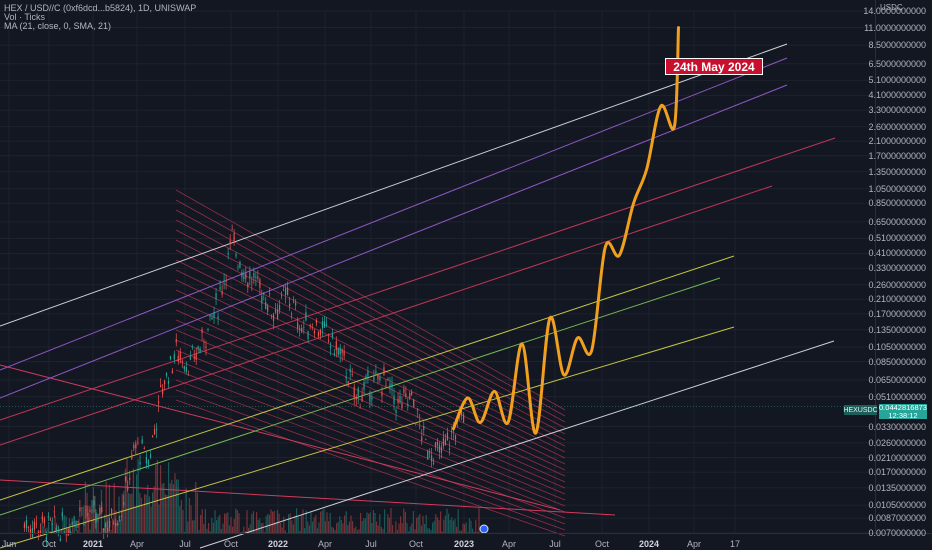 This screenshot has height=550, width=932. I want to click on price-tick-label: 0.4100000000, so click(897, 253).